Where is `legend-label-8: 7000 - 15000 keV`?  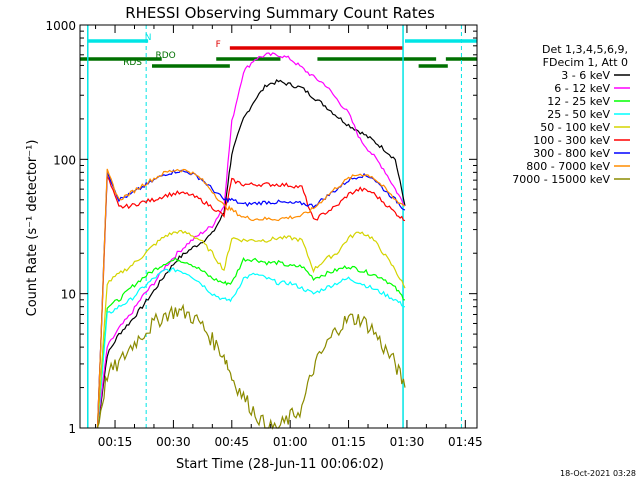
legend-label-8: 7000 - 15000 keV is located at coordinates (561, 179).